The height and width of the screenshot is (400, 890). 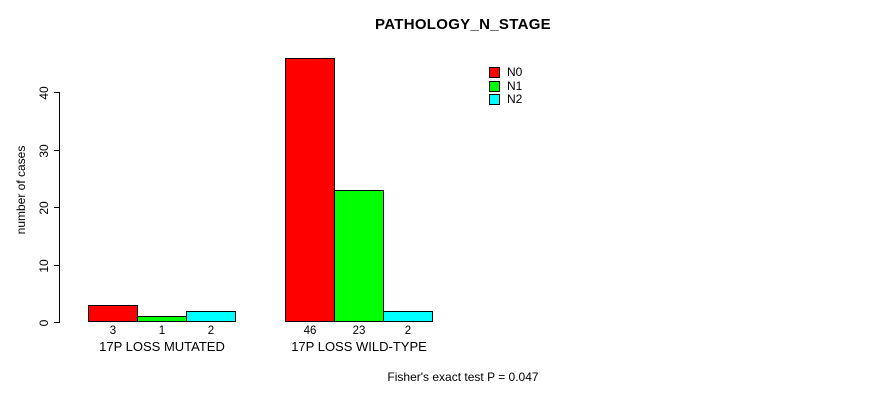 What do you see at coordinates (494, 73) in the screenshot?
I see `legend-swatch-n0` at bounding box center [494, 73].